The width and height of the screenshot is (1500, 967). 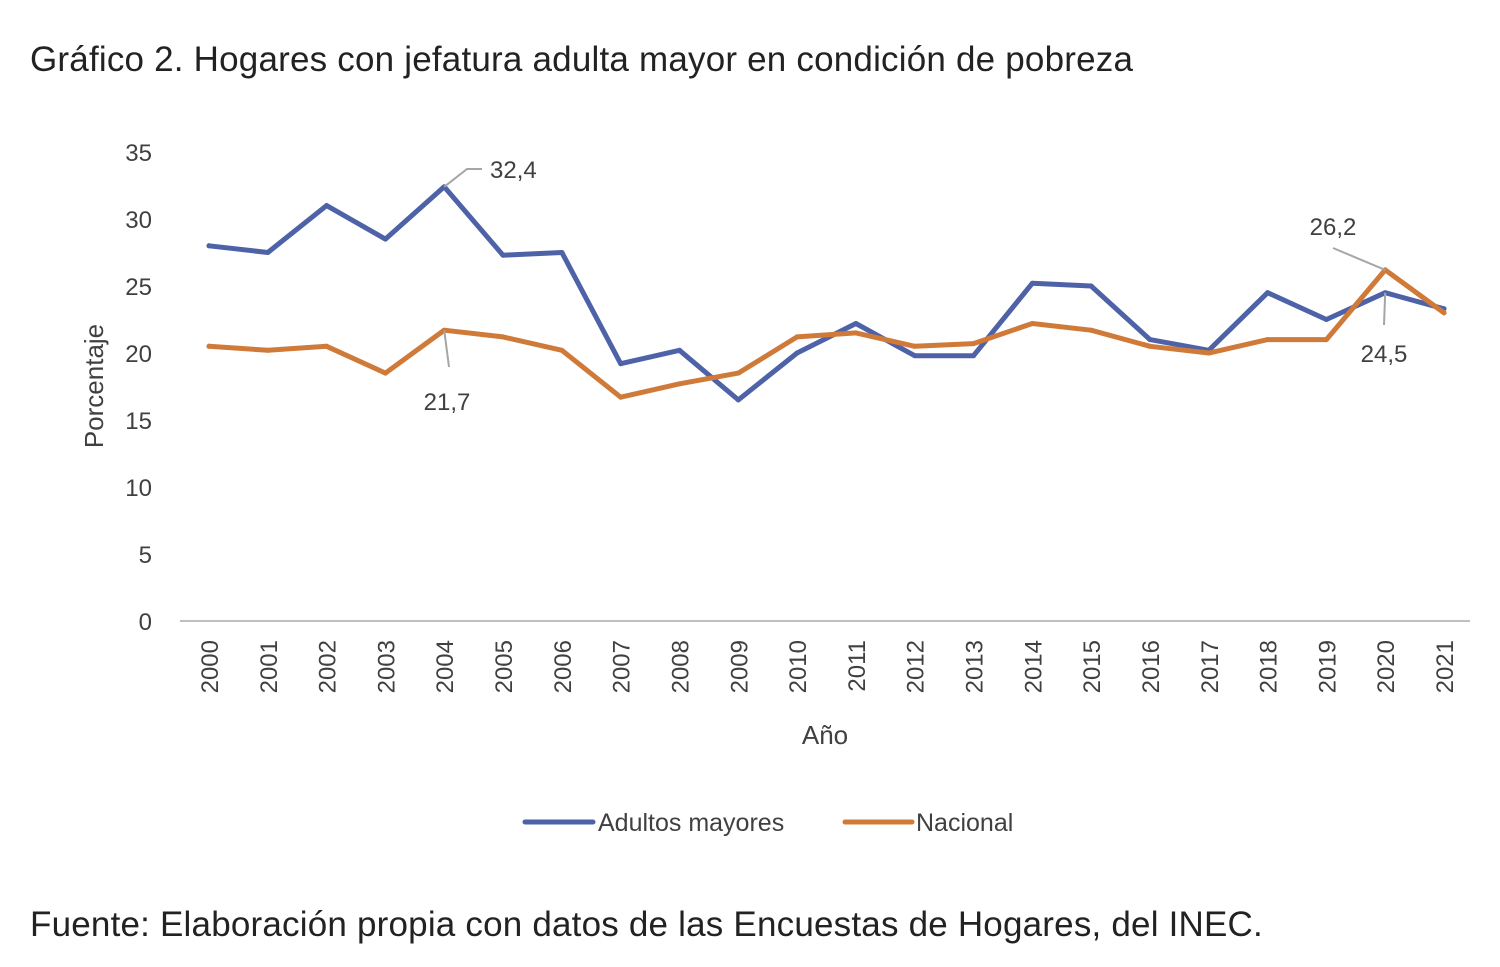 What do you see at coordinates (563, 666) in the screenshot?
I see `x-tick-label: 2006` at bounding box center [563, 666].